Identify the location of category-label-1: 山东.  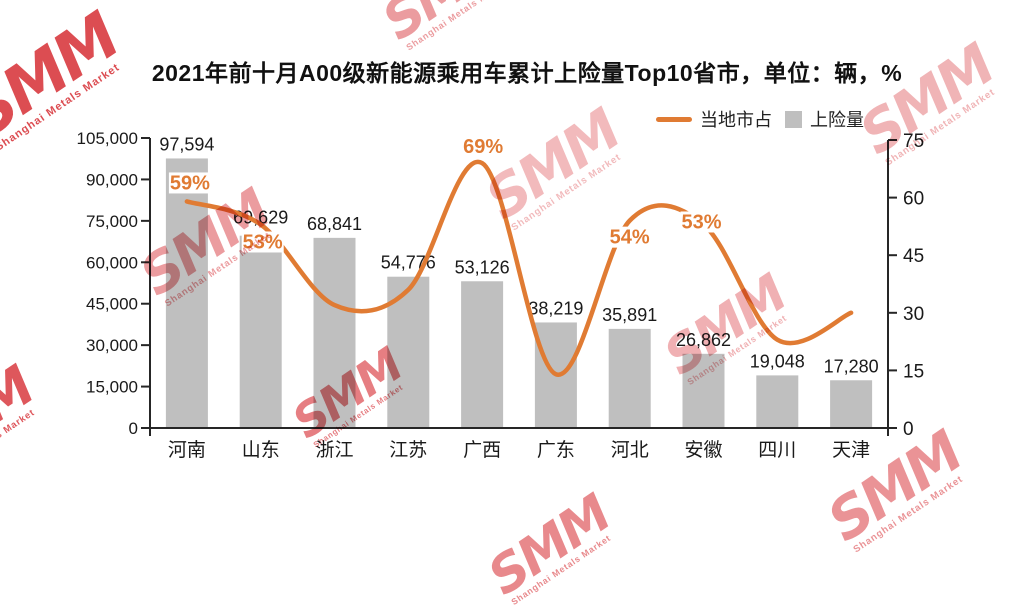
(261, 450).